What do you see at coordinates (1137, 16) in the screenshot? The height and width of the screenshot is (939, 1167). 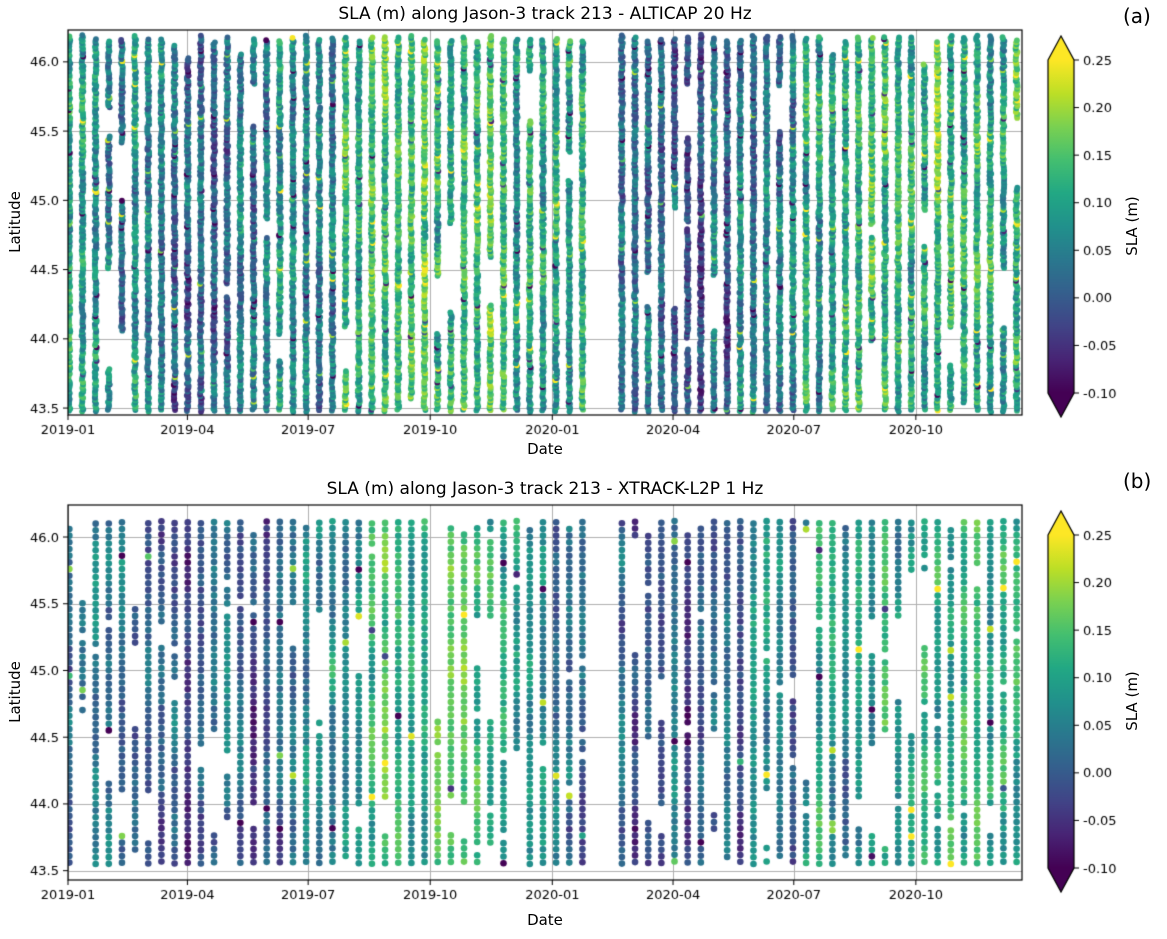 I see `panel-a-letter: (a)` at bounding box center [1137, 16].